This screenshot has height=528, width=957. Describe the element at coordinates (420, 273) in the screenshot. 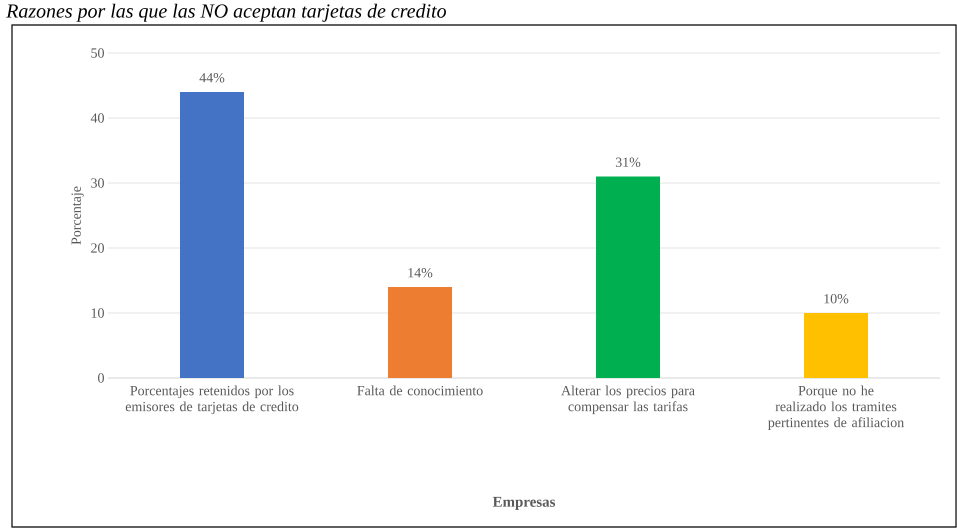

I see `data-label: 14%` at that location.